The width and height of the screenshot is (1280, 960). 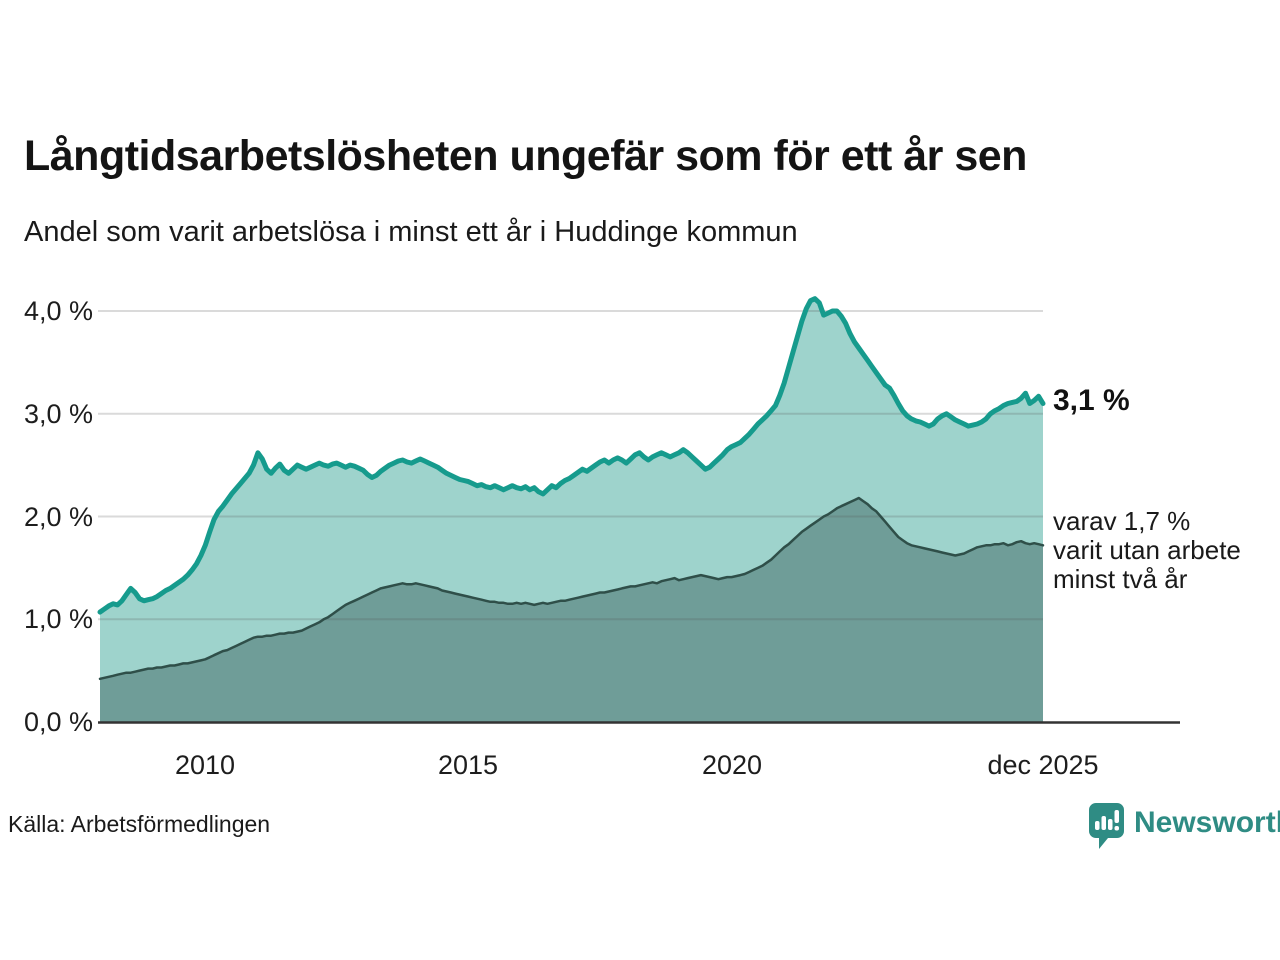 What do you see at coordinates (139, 824) in the screenshot?
I see `source-attribution: Källa: Arbetsförmedlingen` at bounding box center [139, 824].